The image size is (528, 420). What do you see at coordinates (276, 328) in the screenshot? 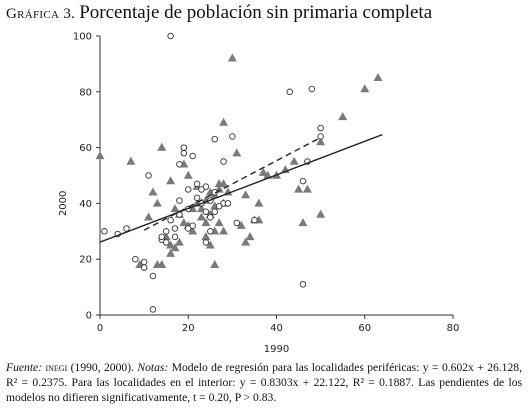
I see `x-tick-label: 40` at bounding box center [276, 328].